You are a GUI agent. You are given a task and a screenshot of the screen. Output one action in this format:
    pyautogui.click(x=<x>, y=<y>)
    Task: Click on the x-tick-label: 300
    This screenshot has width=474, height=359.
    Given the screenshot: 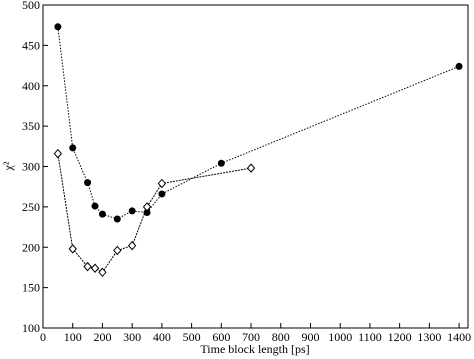 What is the action you would take?
    pyautogui.click(x=132, y=337)
    